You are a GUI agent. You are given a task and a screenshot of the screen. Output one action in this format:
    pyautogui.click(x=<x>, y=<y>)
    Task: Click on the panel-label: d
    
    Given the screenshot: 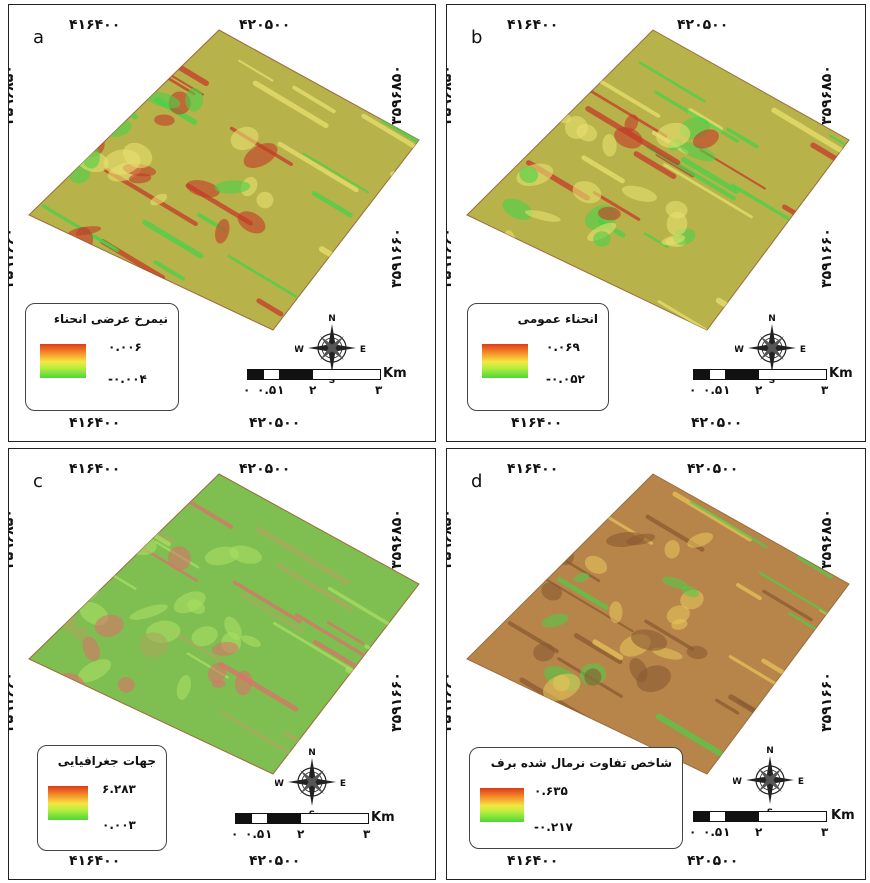 What is the action you would take?
    pyautogui.click(x=477, y=481)
    